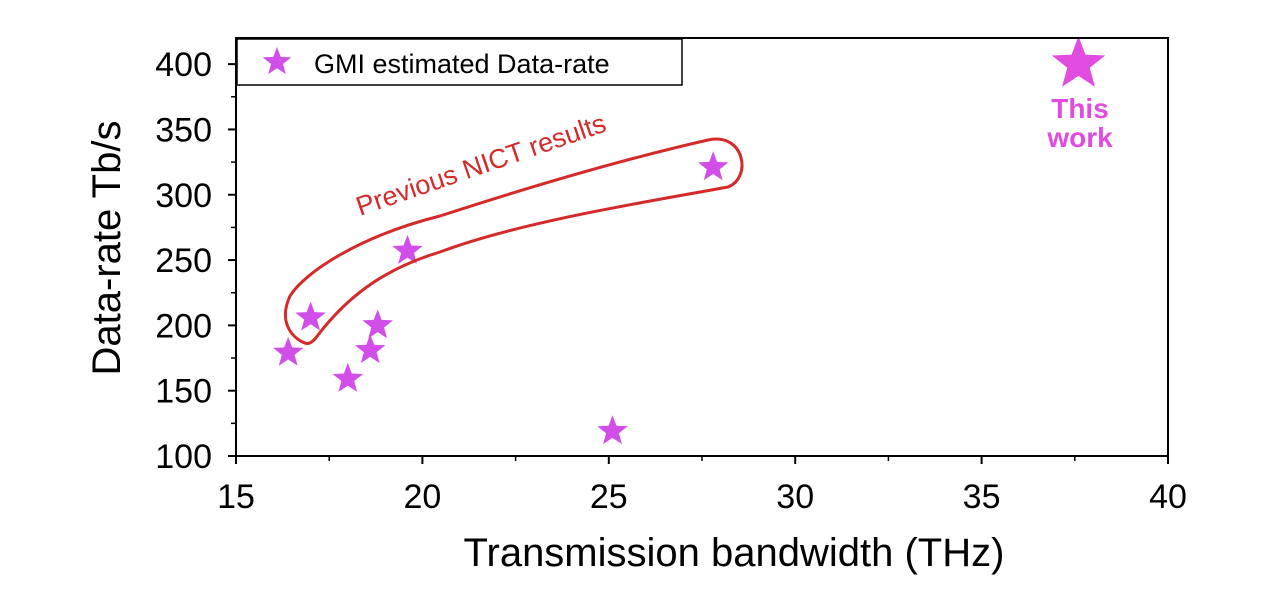  What do you see at coordinates (1079, 137) in the screenshot?
I see `this-work-label-line2: work` at bounding box center [1079, 137].